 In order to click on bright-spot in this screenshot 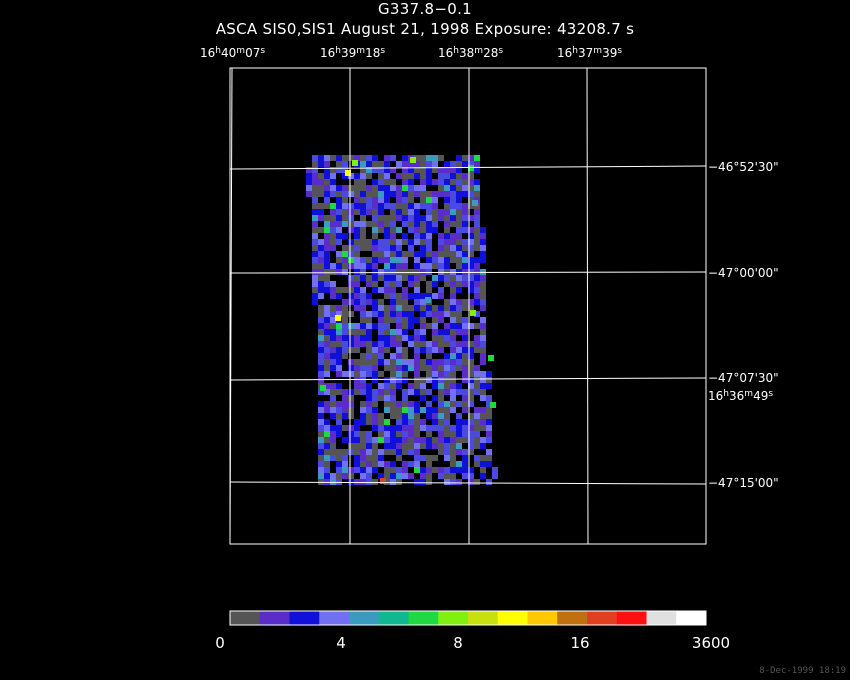, I will do `click(323, 388)`.